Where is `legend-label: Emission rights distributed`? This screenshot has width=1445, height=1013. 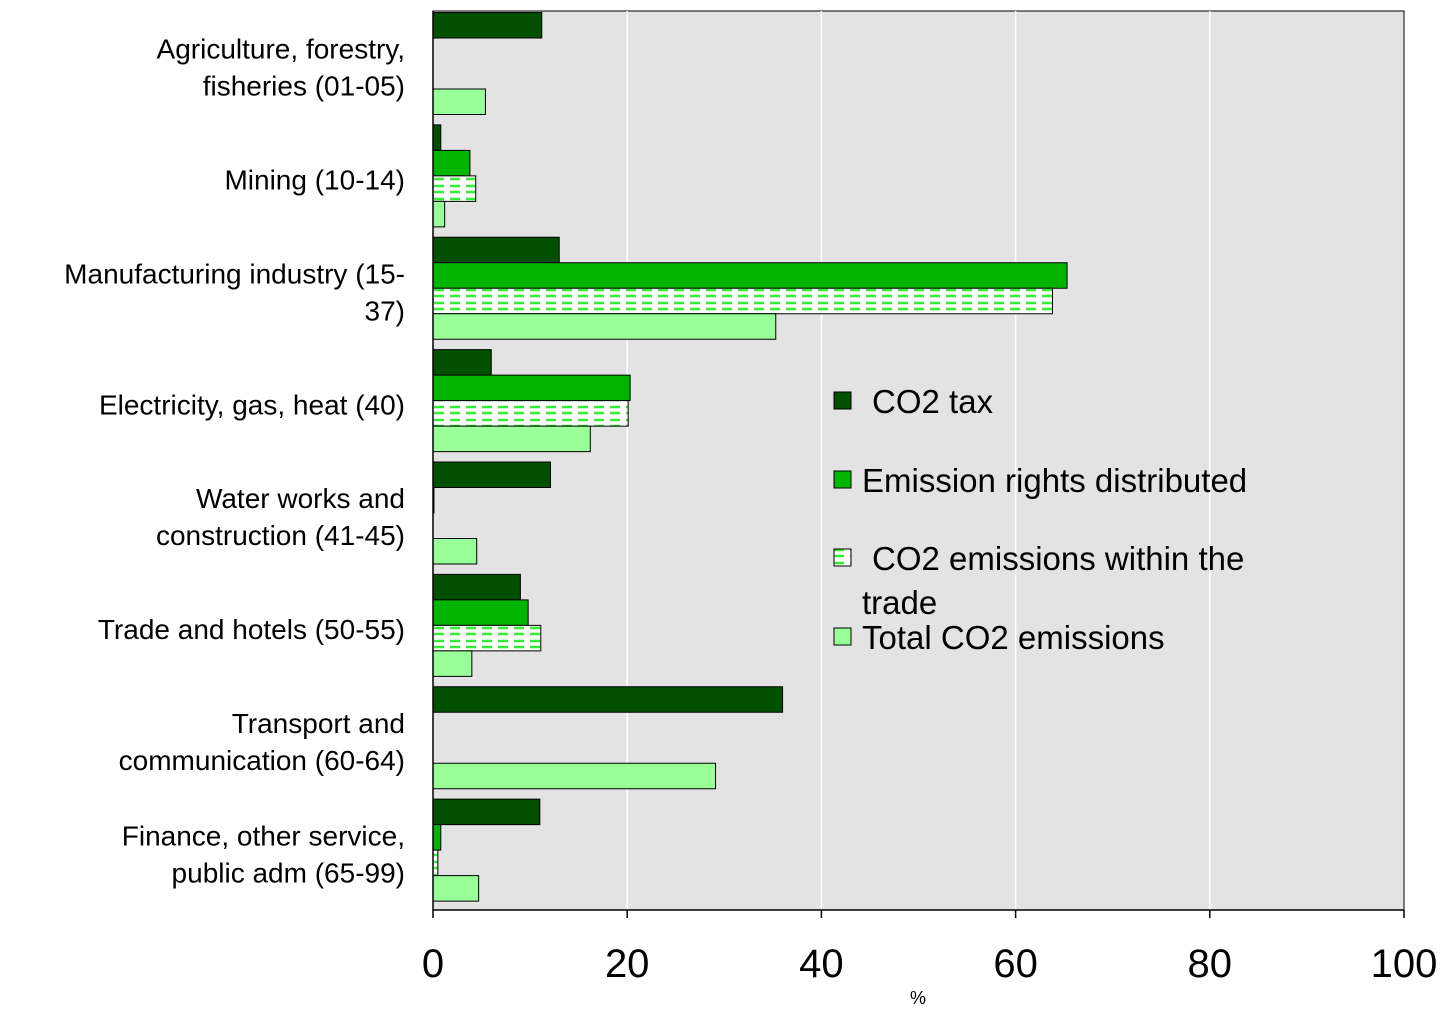
legend-label: Emission rights distributed is located at coordinates (1054, 480).